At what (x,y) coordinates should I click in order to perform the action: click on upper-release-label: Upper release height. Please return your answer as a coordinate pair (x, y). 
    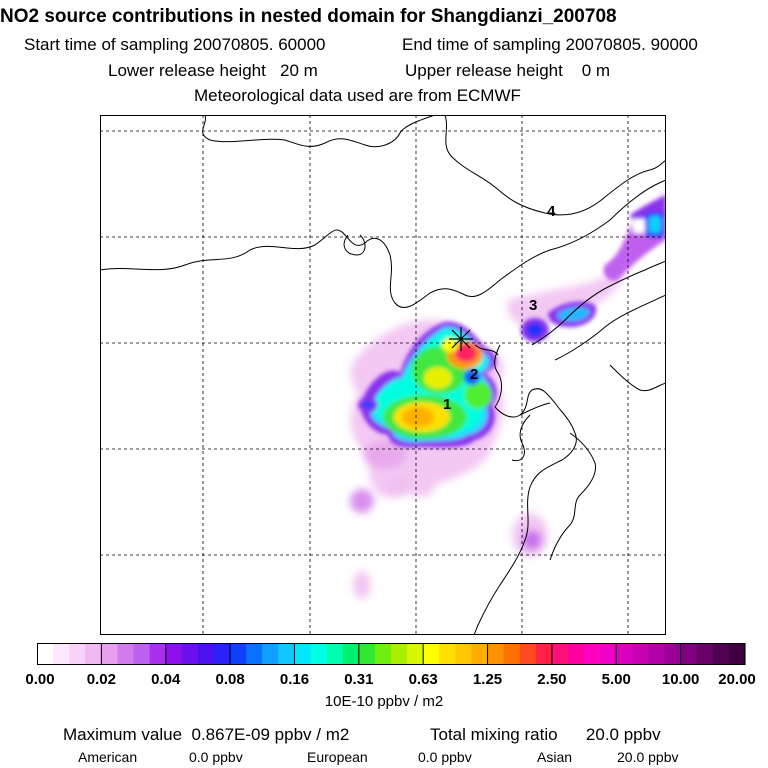
    Looking at the image, I should click on (484, 70).